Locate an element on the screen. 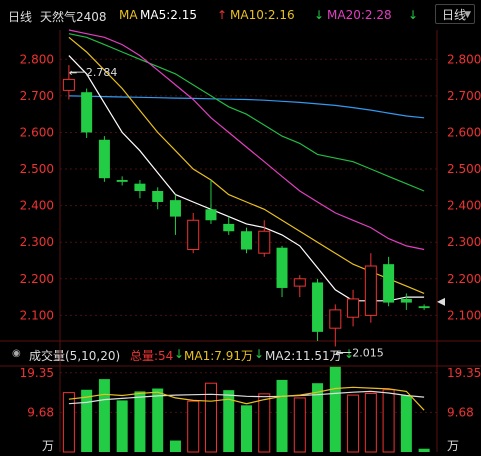 The height and width of the screenshot is (456, 481). volume-tick-label-right: 19.35 is located at coordinates (464, 373).